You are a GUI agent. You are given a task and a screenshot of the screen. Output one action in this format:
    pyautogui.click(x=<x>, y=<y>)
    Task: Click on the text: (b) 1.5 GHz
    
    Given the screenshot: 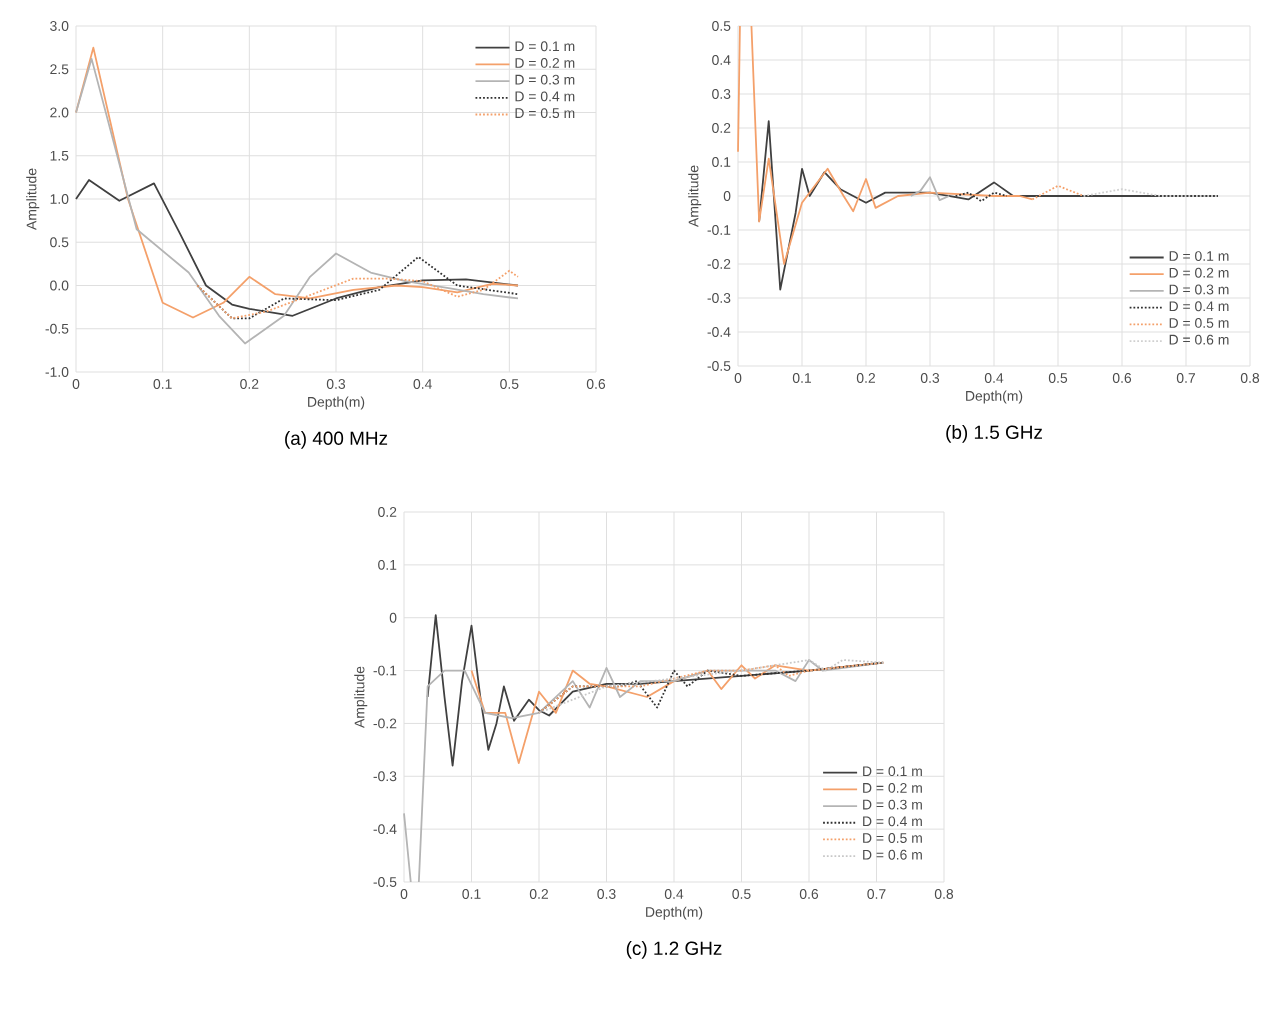 What is the action you would take?
    pyautogui.click(x=994, y=434)
    